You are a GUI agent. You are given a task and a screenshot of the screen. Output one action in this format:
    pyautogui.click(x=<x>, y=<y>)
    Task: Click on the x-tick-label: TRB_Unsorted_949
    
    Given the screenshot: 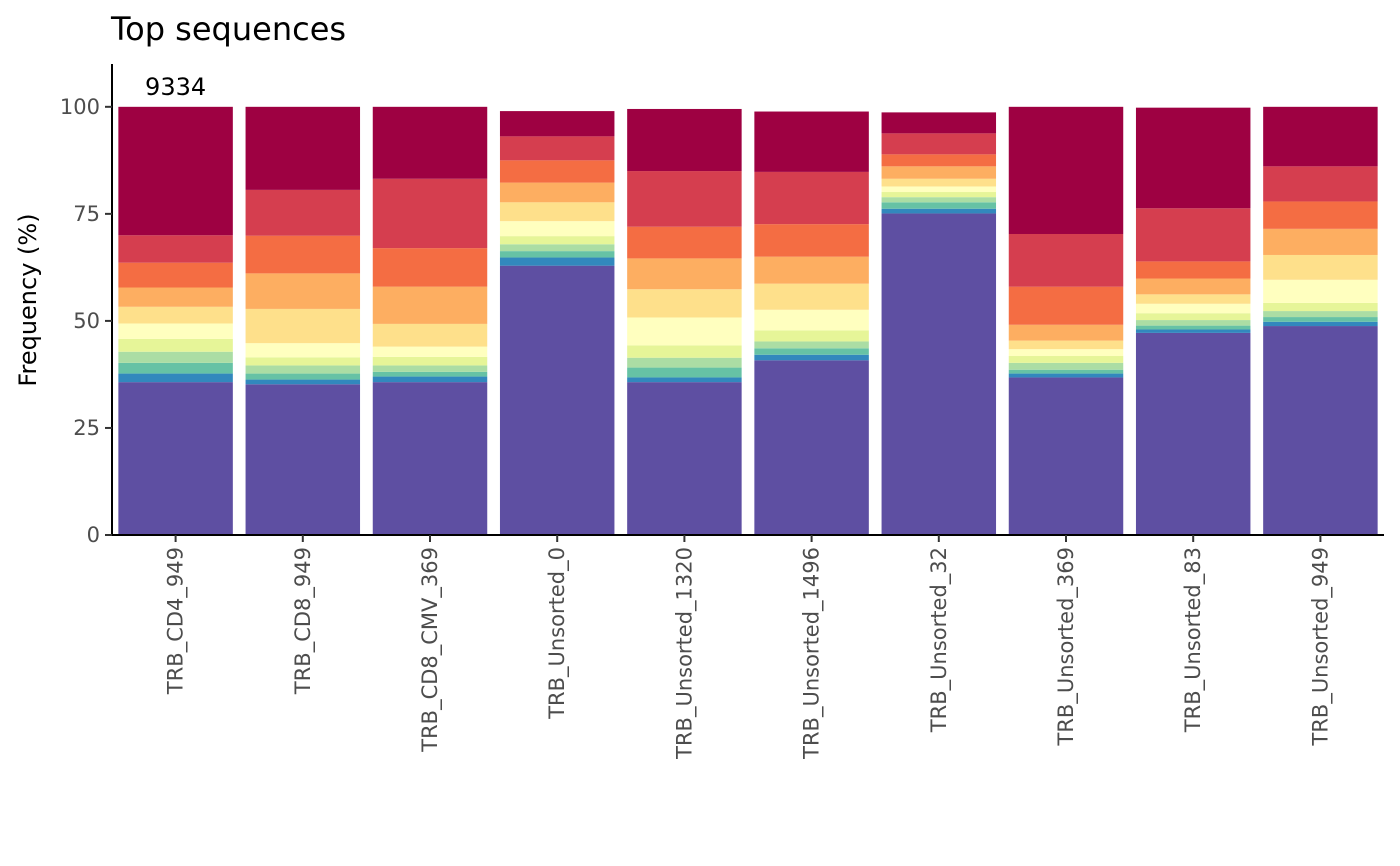 What is the action you would take?
    pyautogui.click(x=1320, y=647)
    